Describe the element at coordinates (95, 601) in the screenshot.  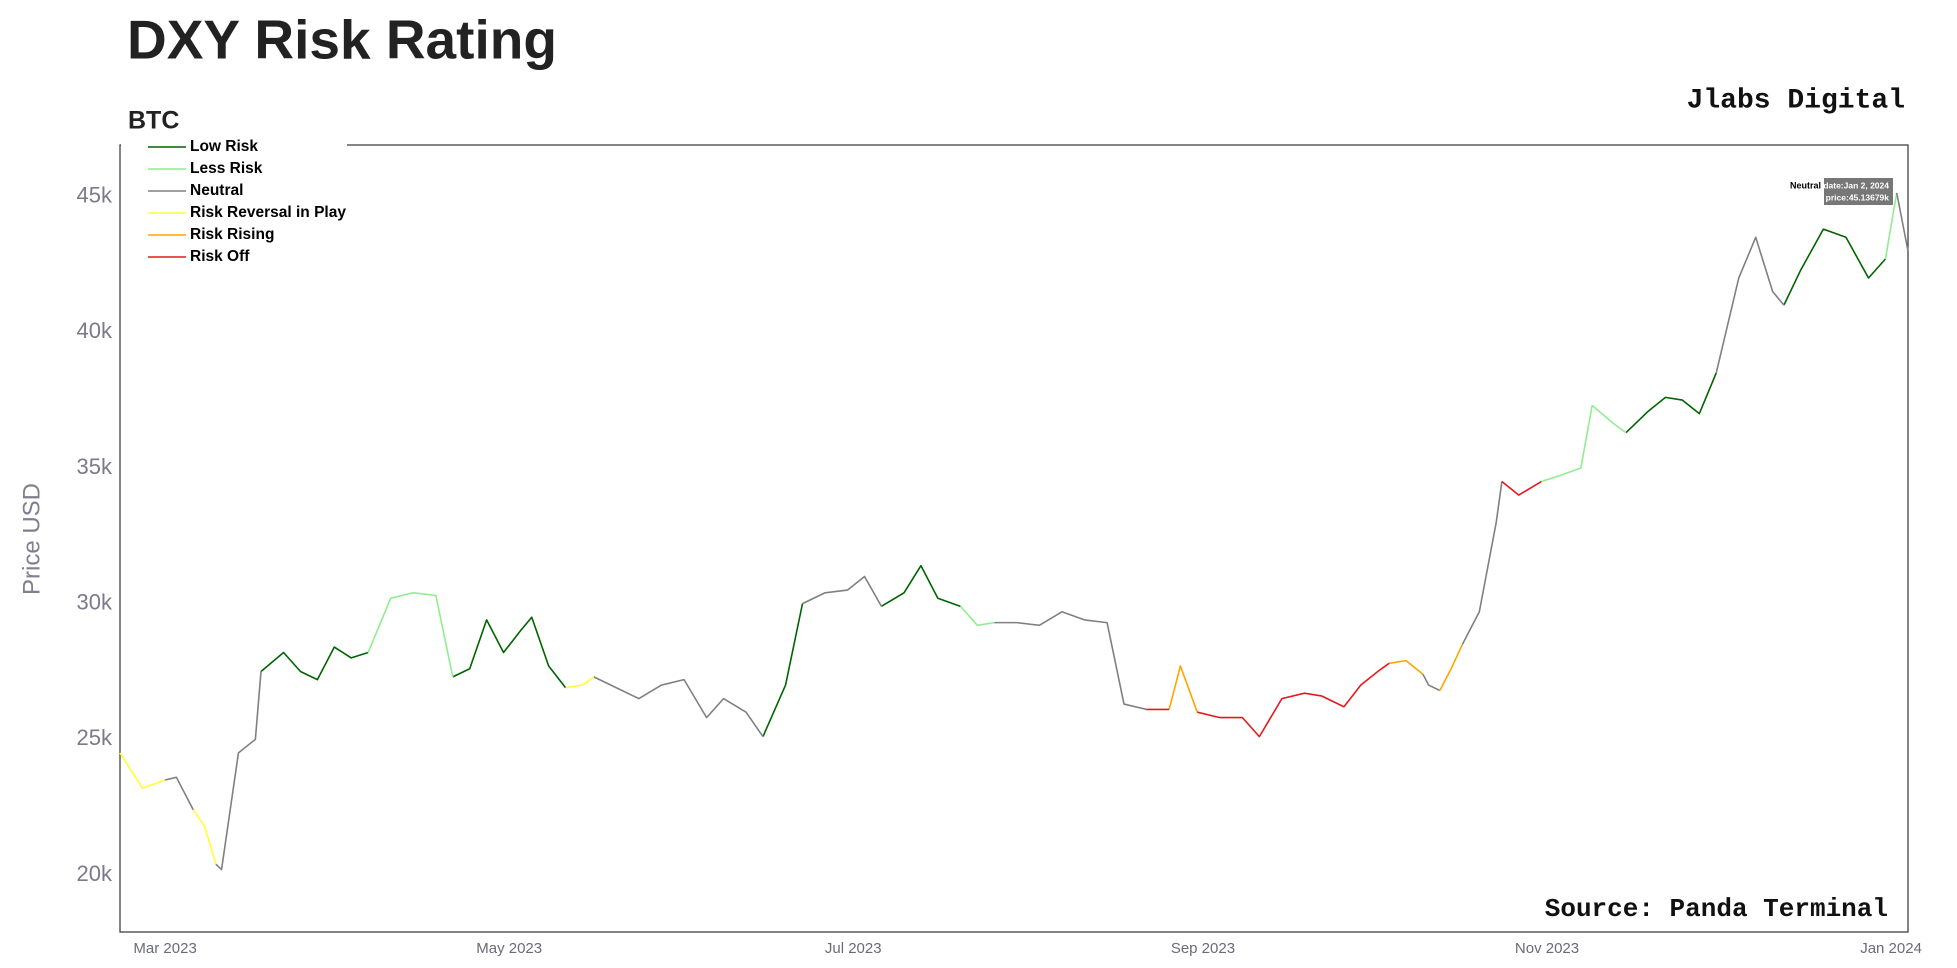
I see `y-tick-label: 30k` at that location.